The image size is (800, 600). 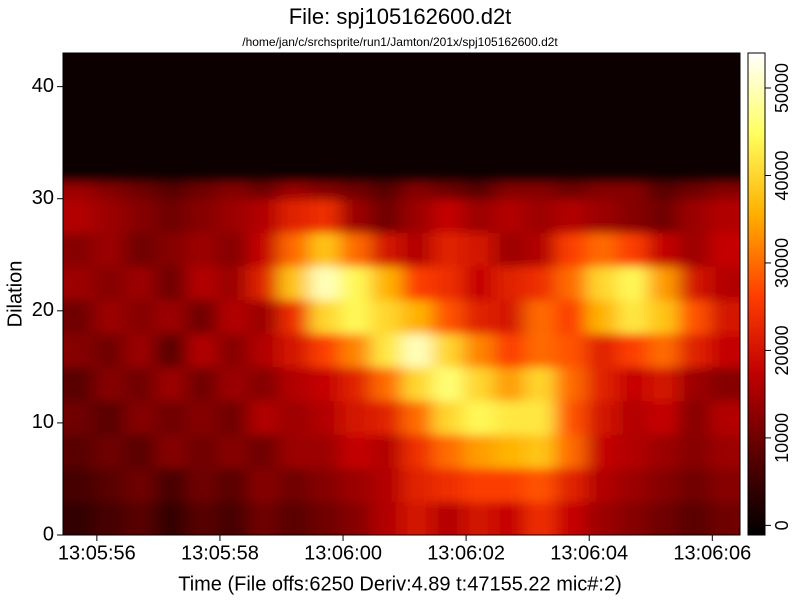 I want to click on colorbar, so click(x=756, y=294).